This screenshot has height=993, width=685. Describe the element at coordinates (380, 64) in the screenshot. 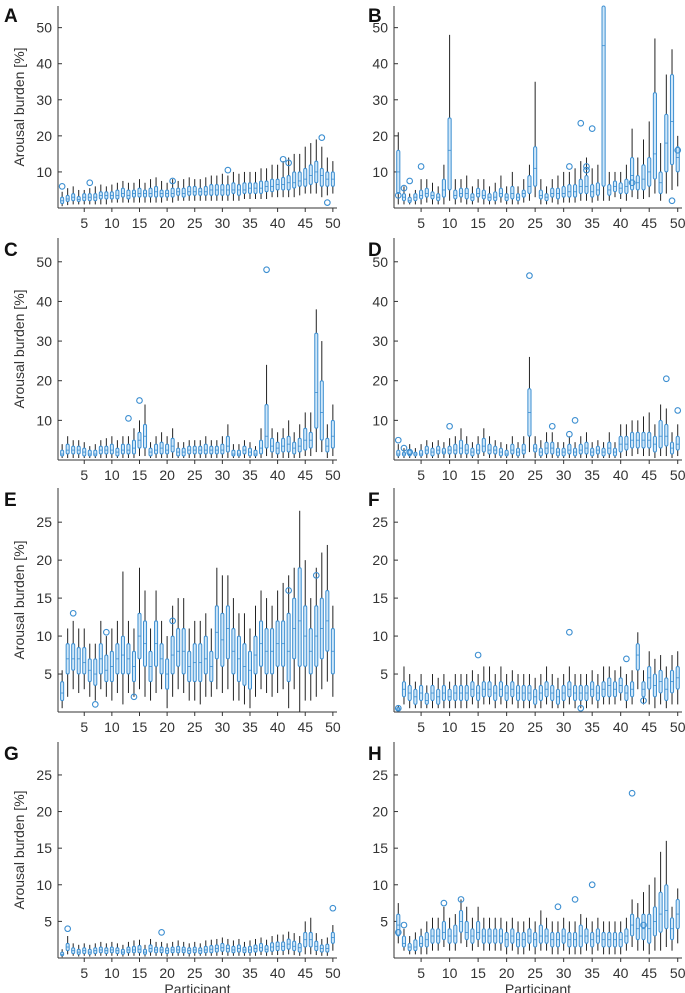

I see `y-tick-label-b: 40` at that location.